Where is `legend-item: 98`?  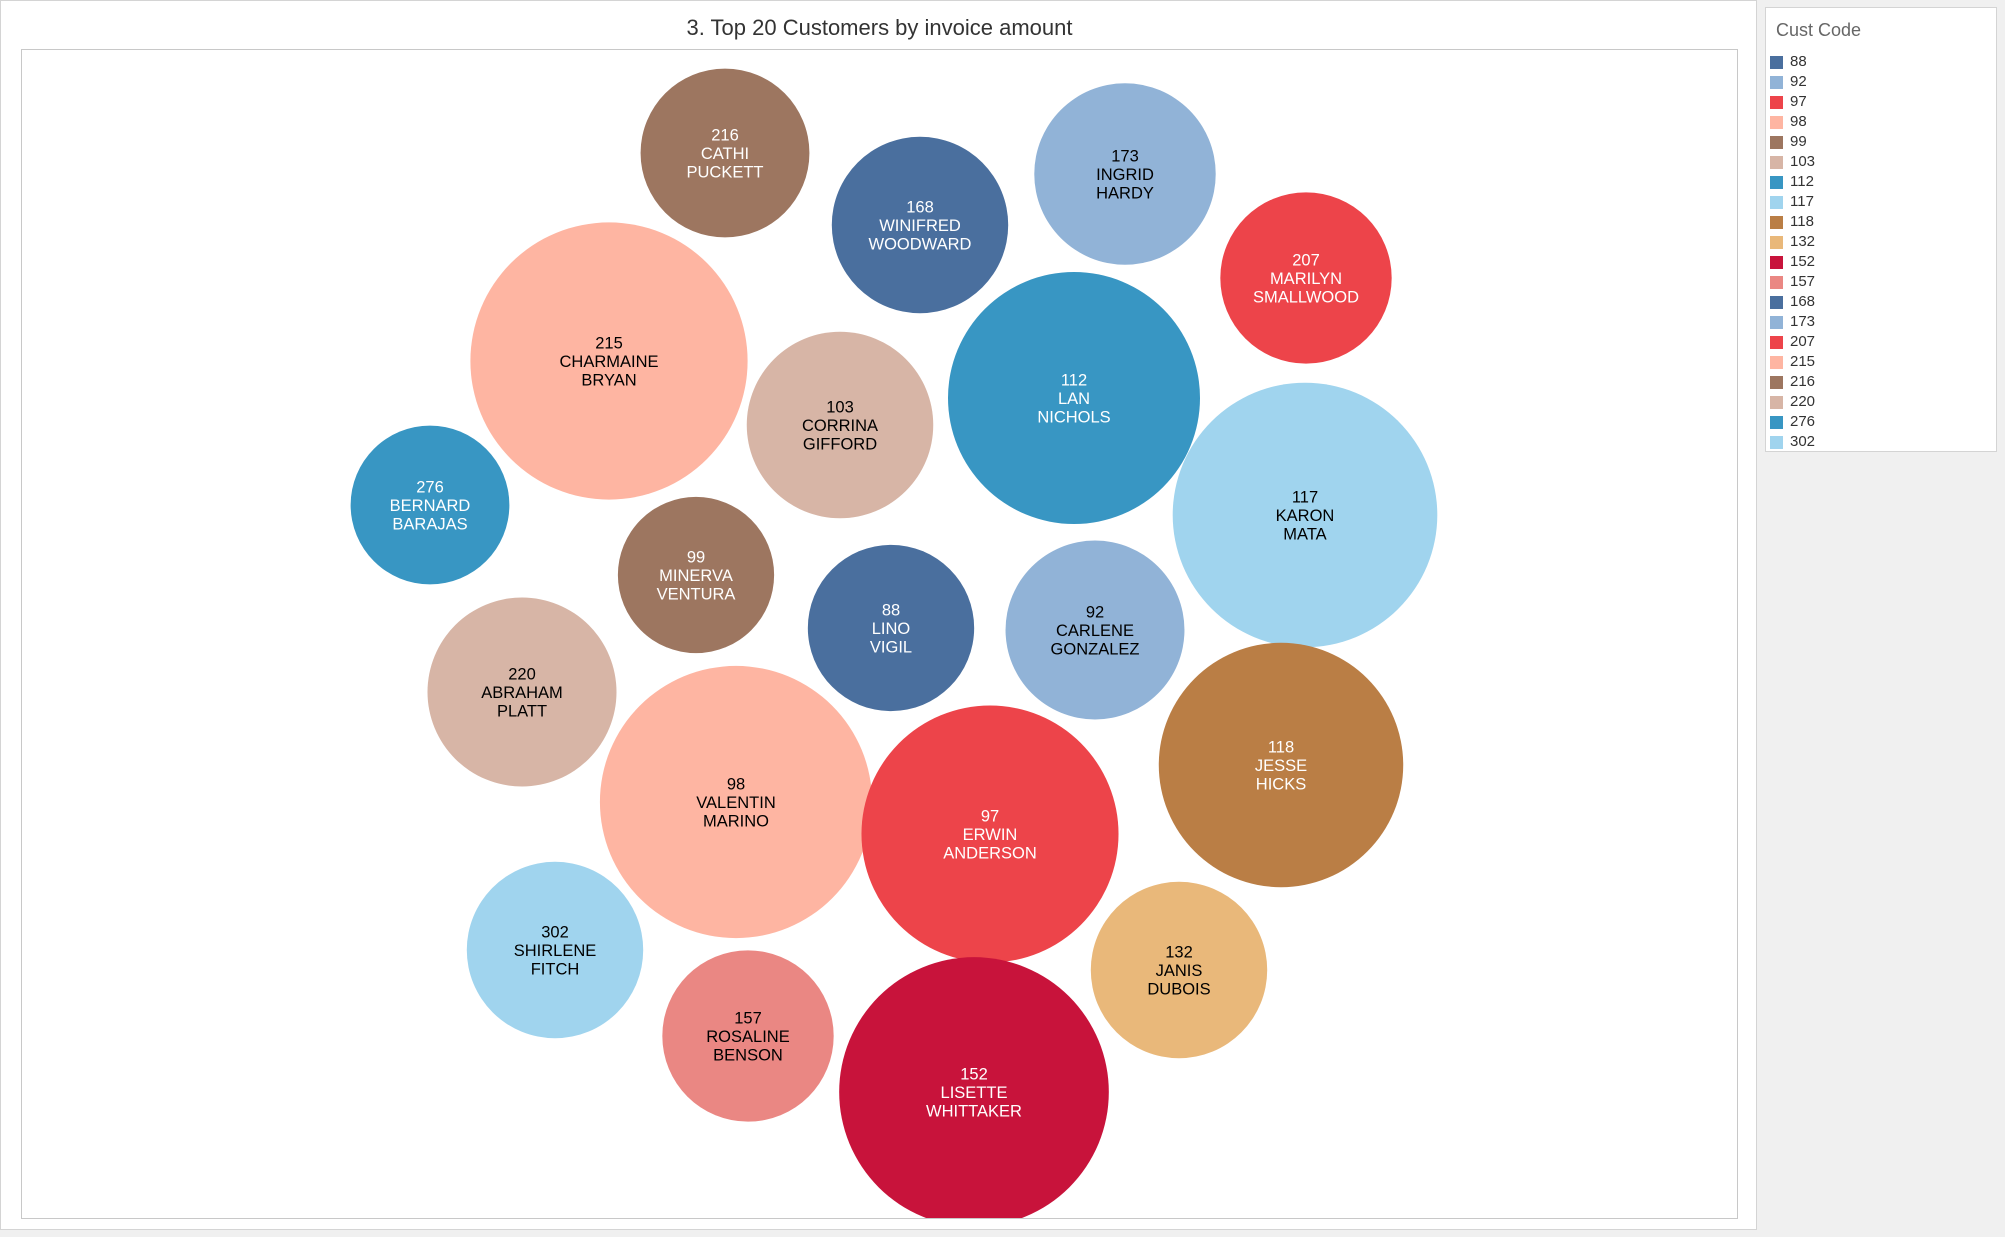 legend-item: 98 is located at coordinates (1792, 122).